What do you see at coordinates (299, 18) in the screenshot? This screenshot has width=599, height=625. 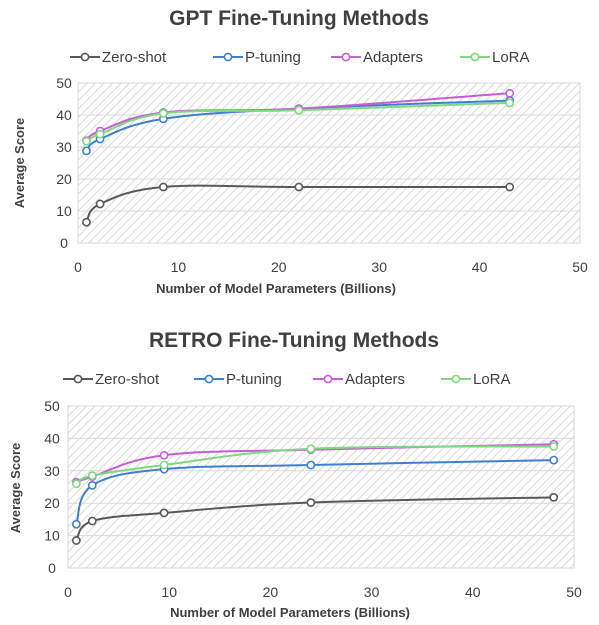 I see `chart-title: GPT Fine-Tuning Methods` at bounding box center [299, 18].